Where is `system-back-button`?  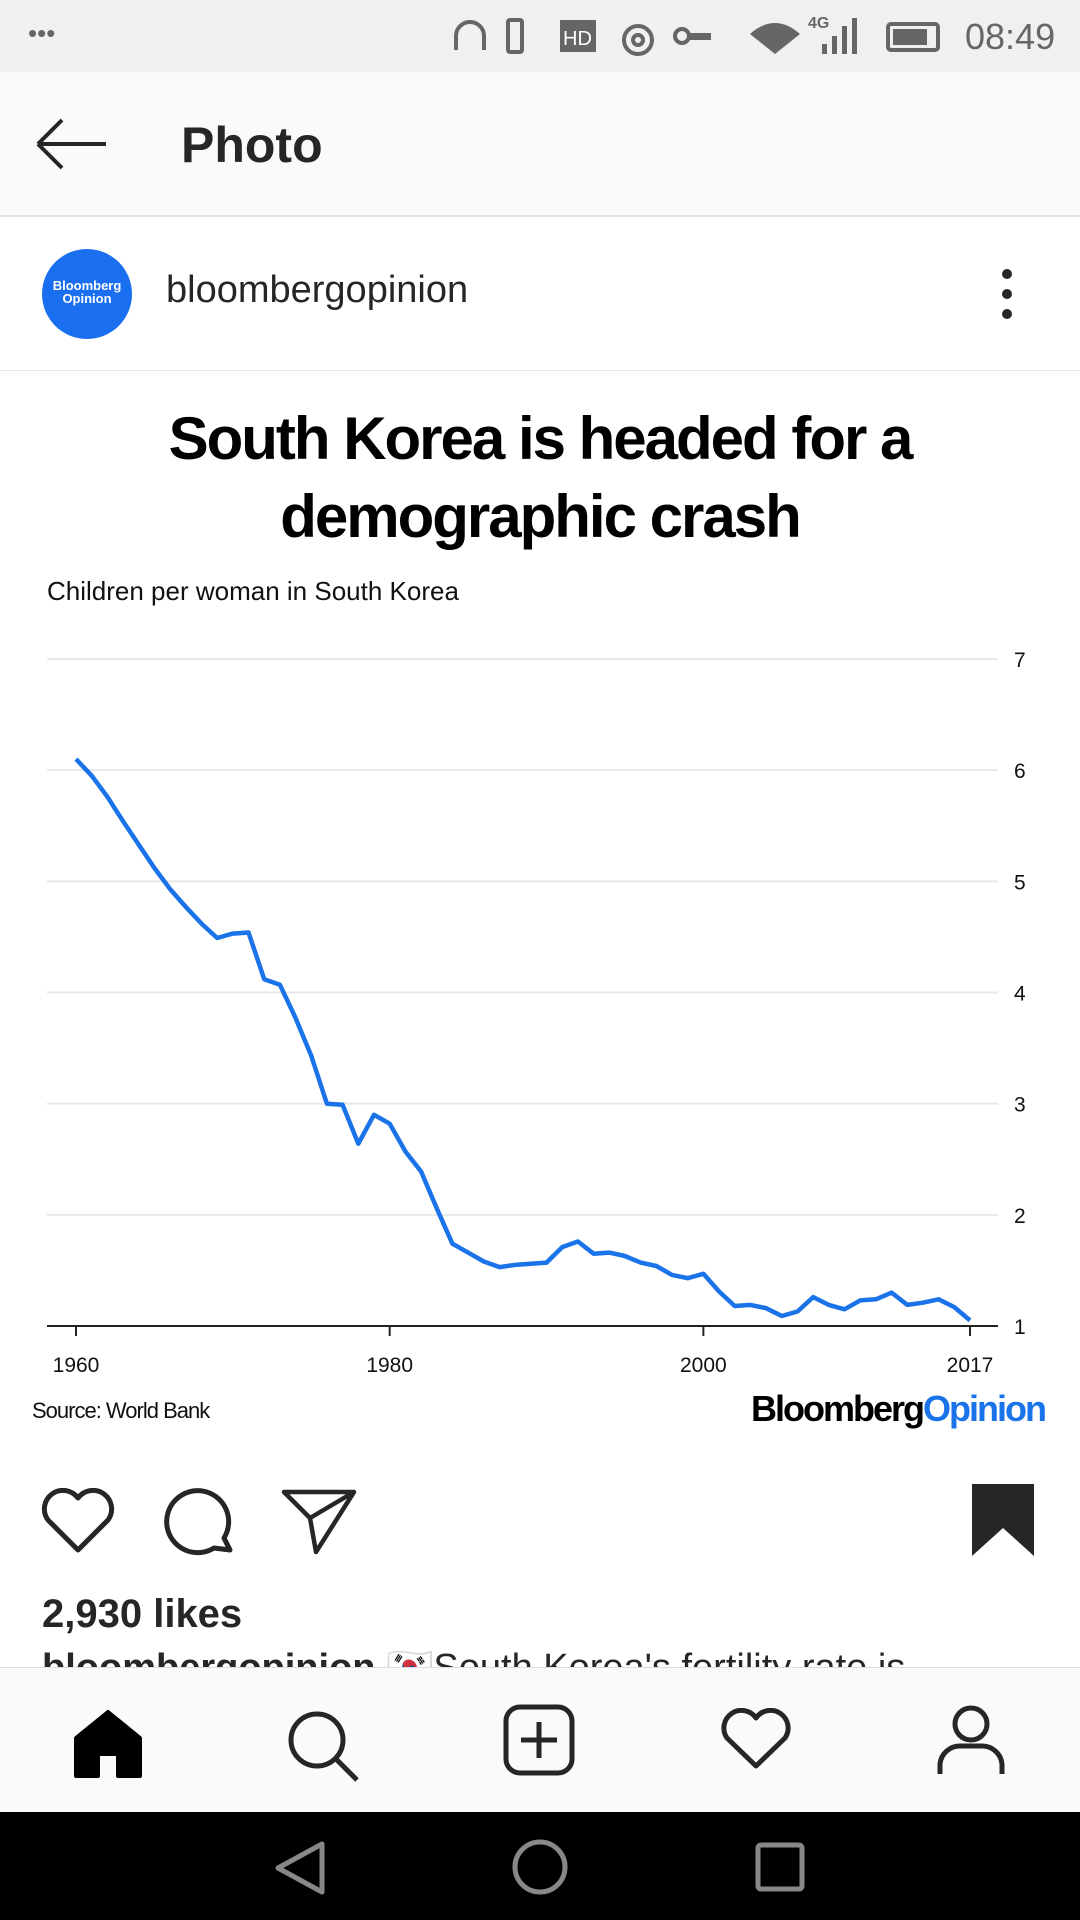
system-back-button is located at coordinates (300, 1868).